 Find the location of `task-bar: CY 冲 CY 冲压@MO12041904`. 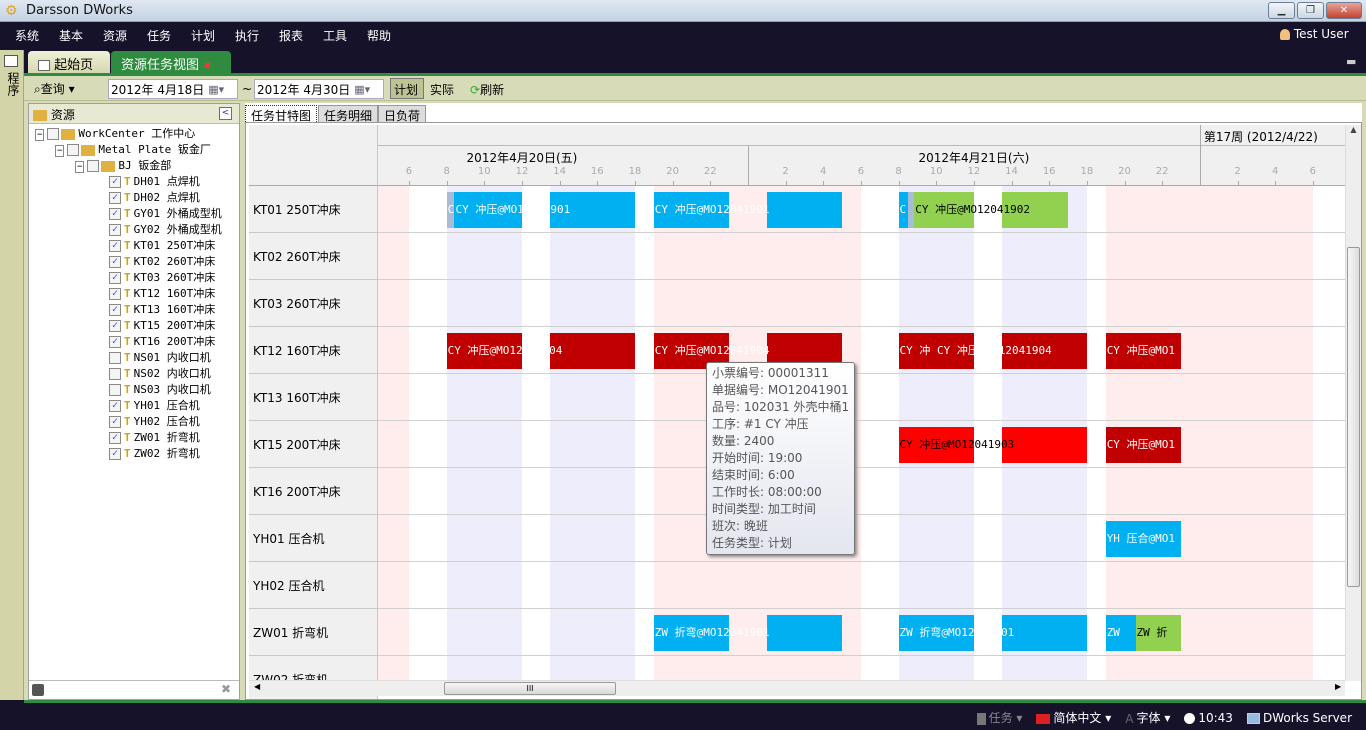

task-bar: CY 冲 CY 冲压@MO12041904 is located at coordinates (975, 351).